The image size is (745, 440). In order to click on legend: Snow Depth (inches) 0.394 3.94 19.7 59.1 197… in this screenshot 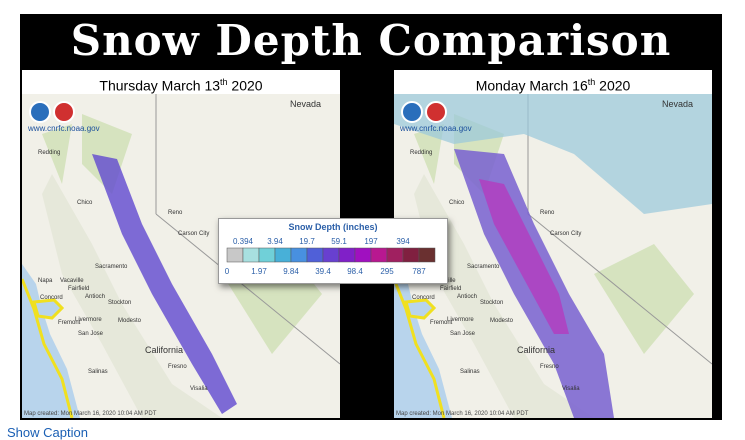, I will do `click(333, 251)`.